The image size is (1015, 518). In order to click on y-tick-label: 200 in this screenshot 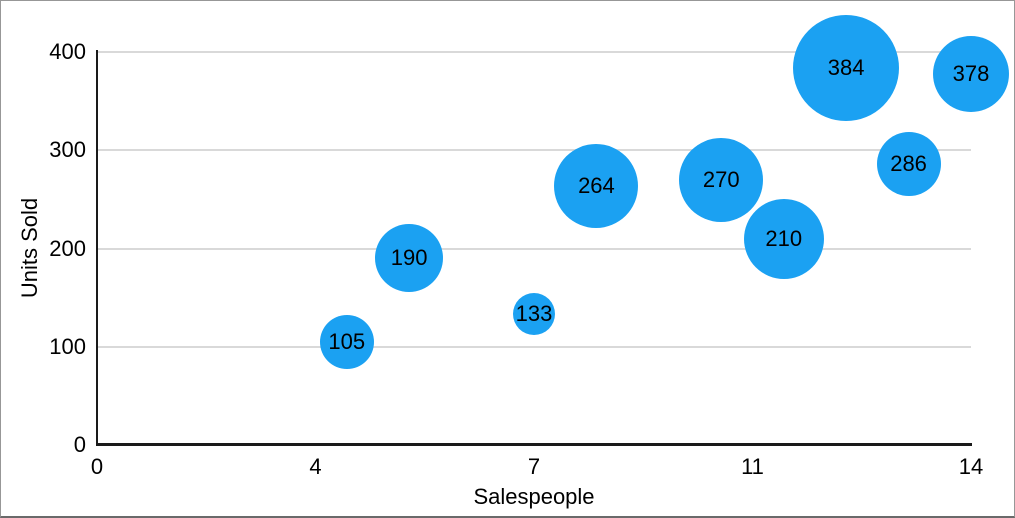, I will do `click(67, 248)`.